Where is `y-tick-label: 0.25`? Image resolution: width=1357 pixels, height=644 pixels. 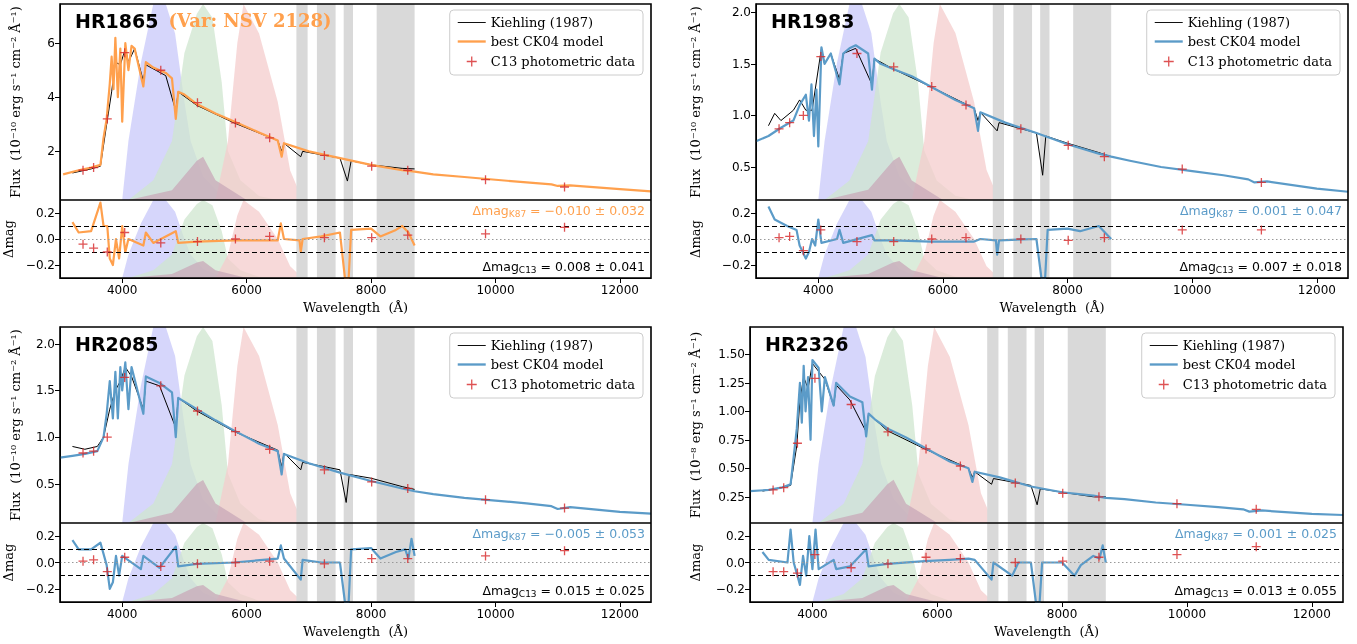
y-tick-label: 0.25 is located at coordinates (731, 496).